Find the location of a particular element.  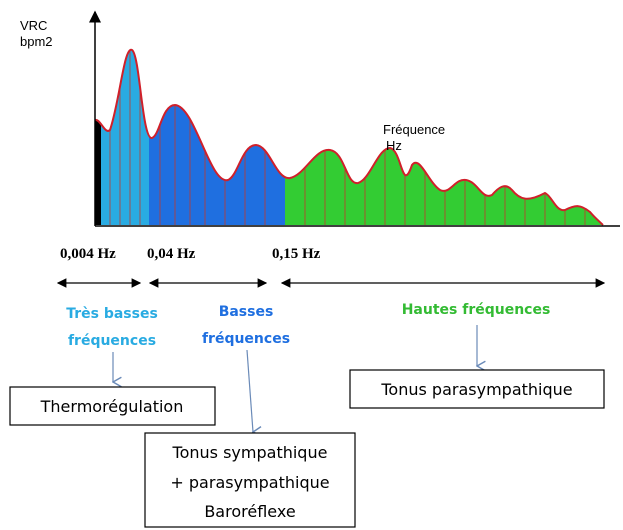

band-label: Basses is located at coordinates (246, 312).